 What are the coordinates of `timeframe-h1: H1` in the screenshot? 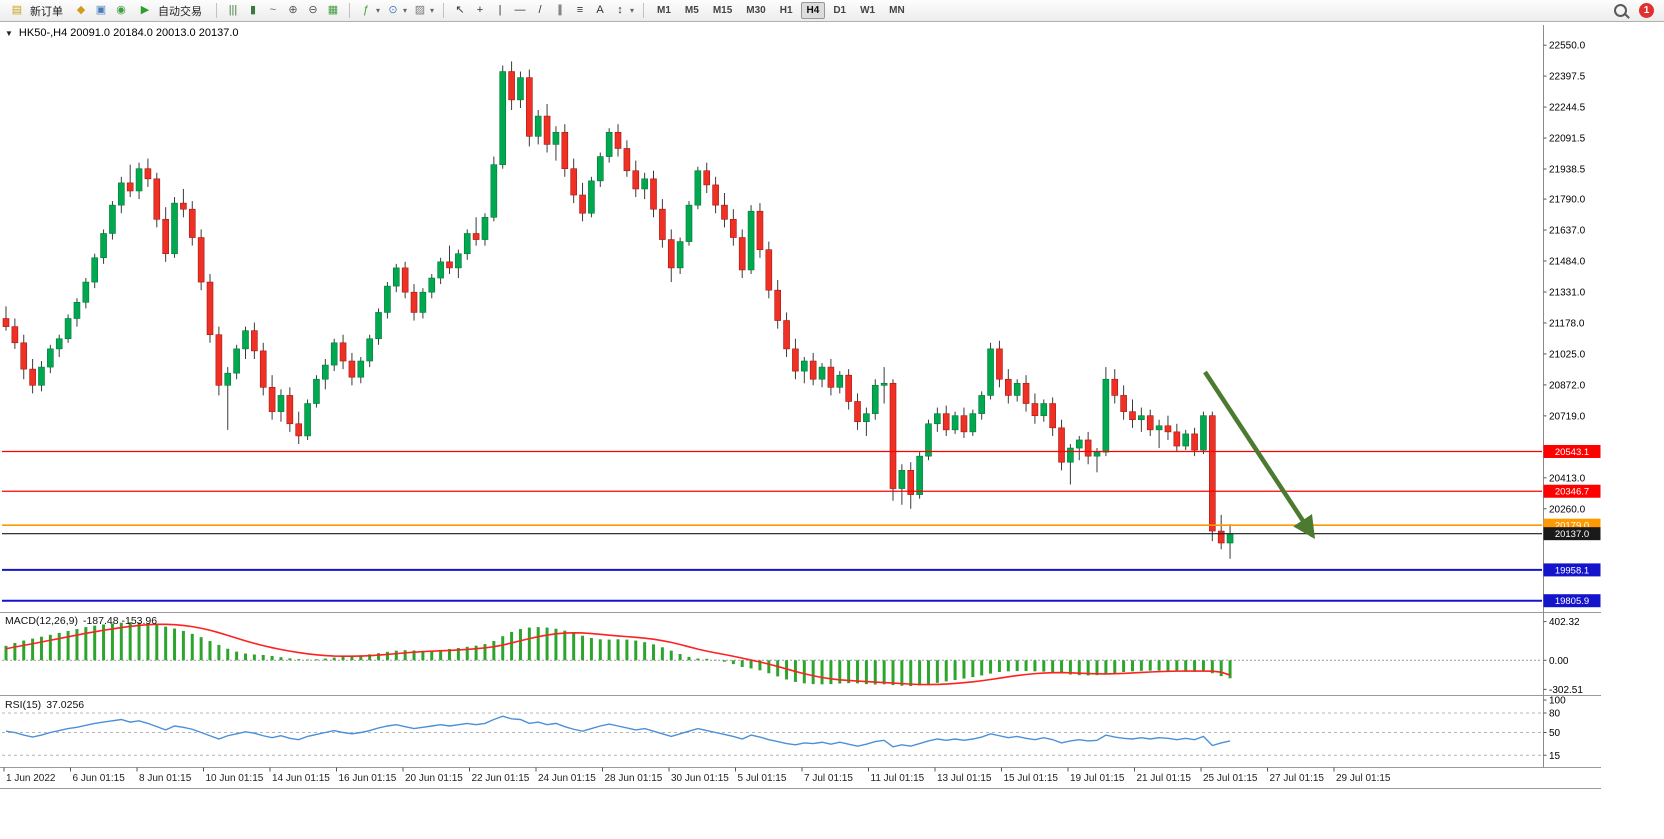 It's located at (786, 10).